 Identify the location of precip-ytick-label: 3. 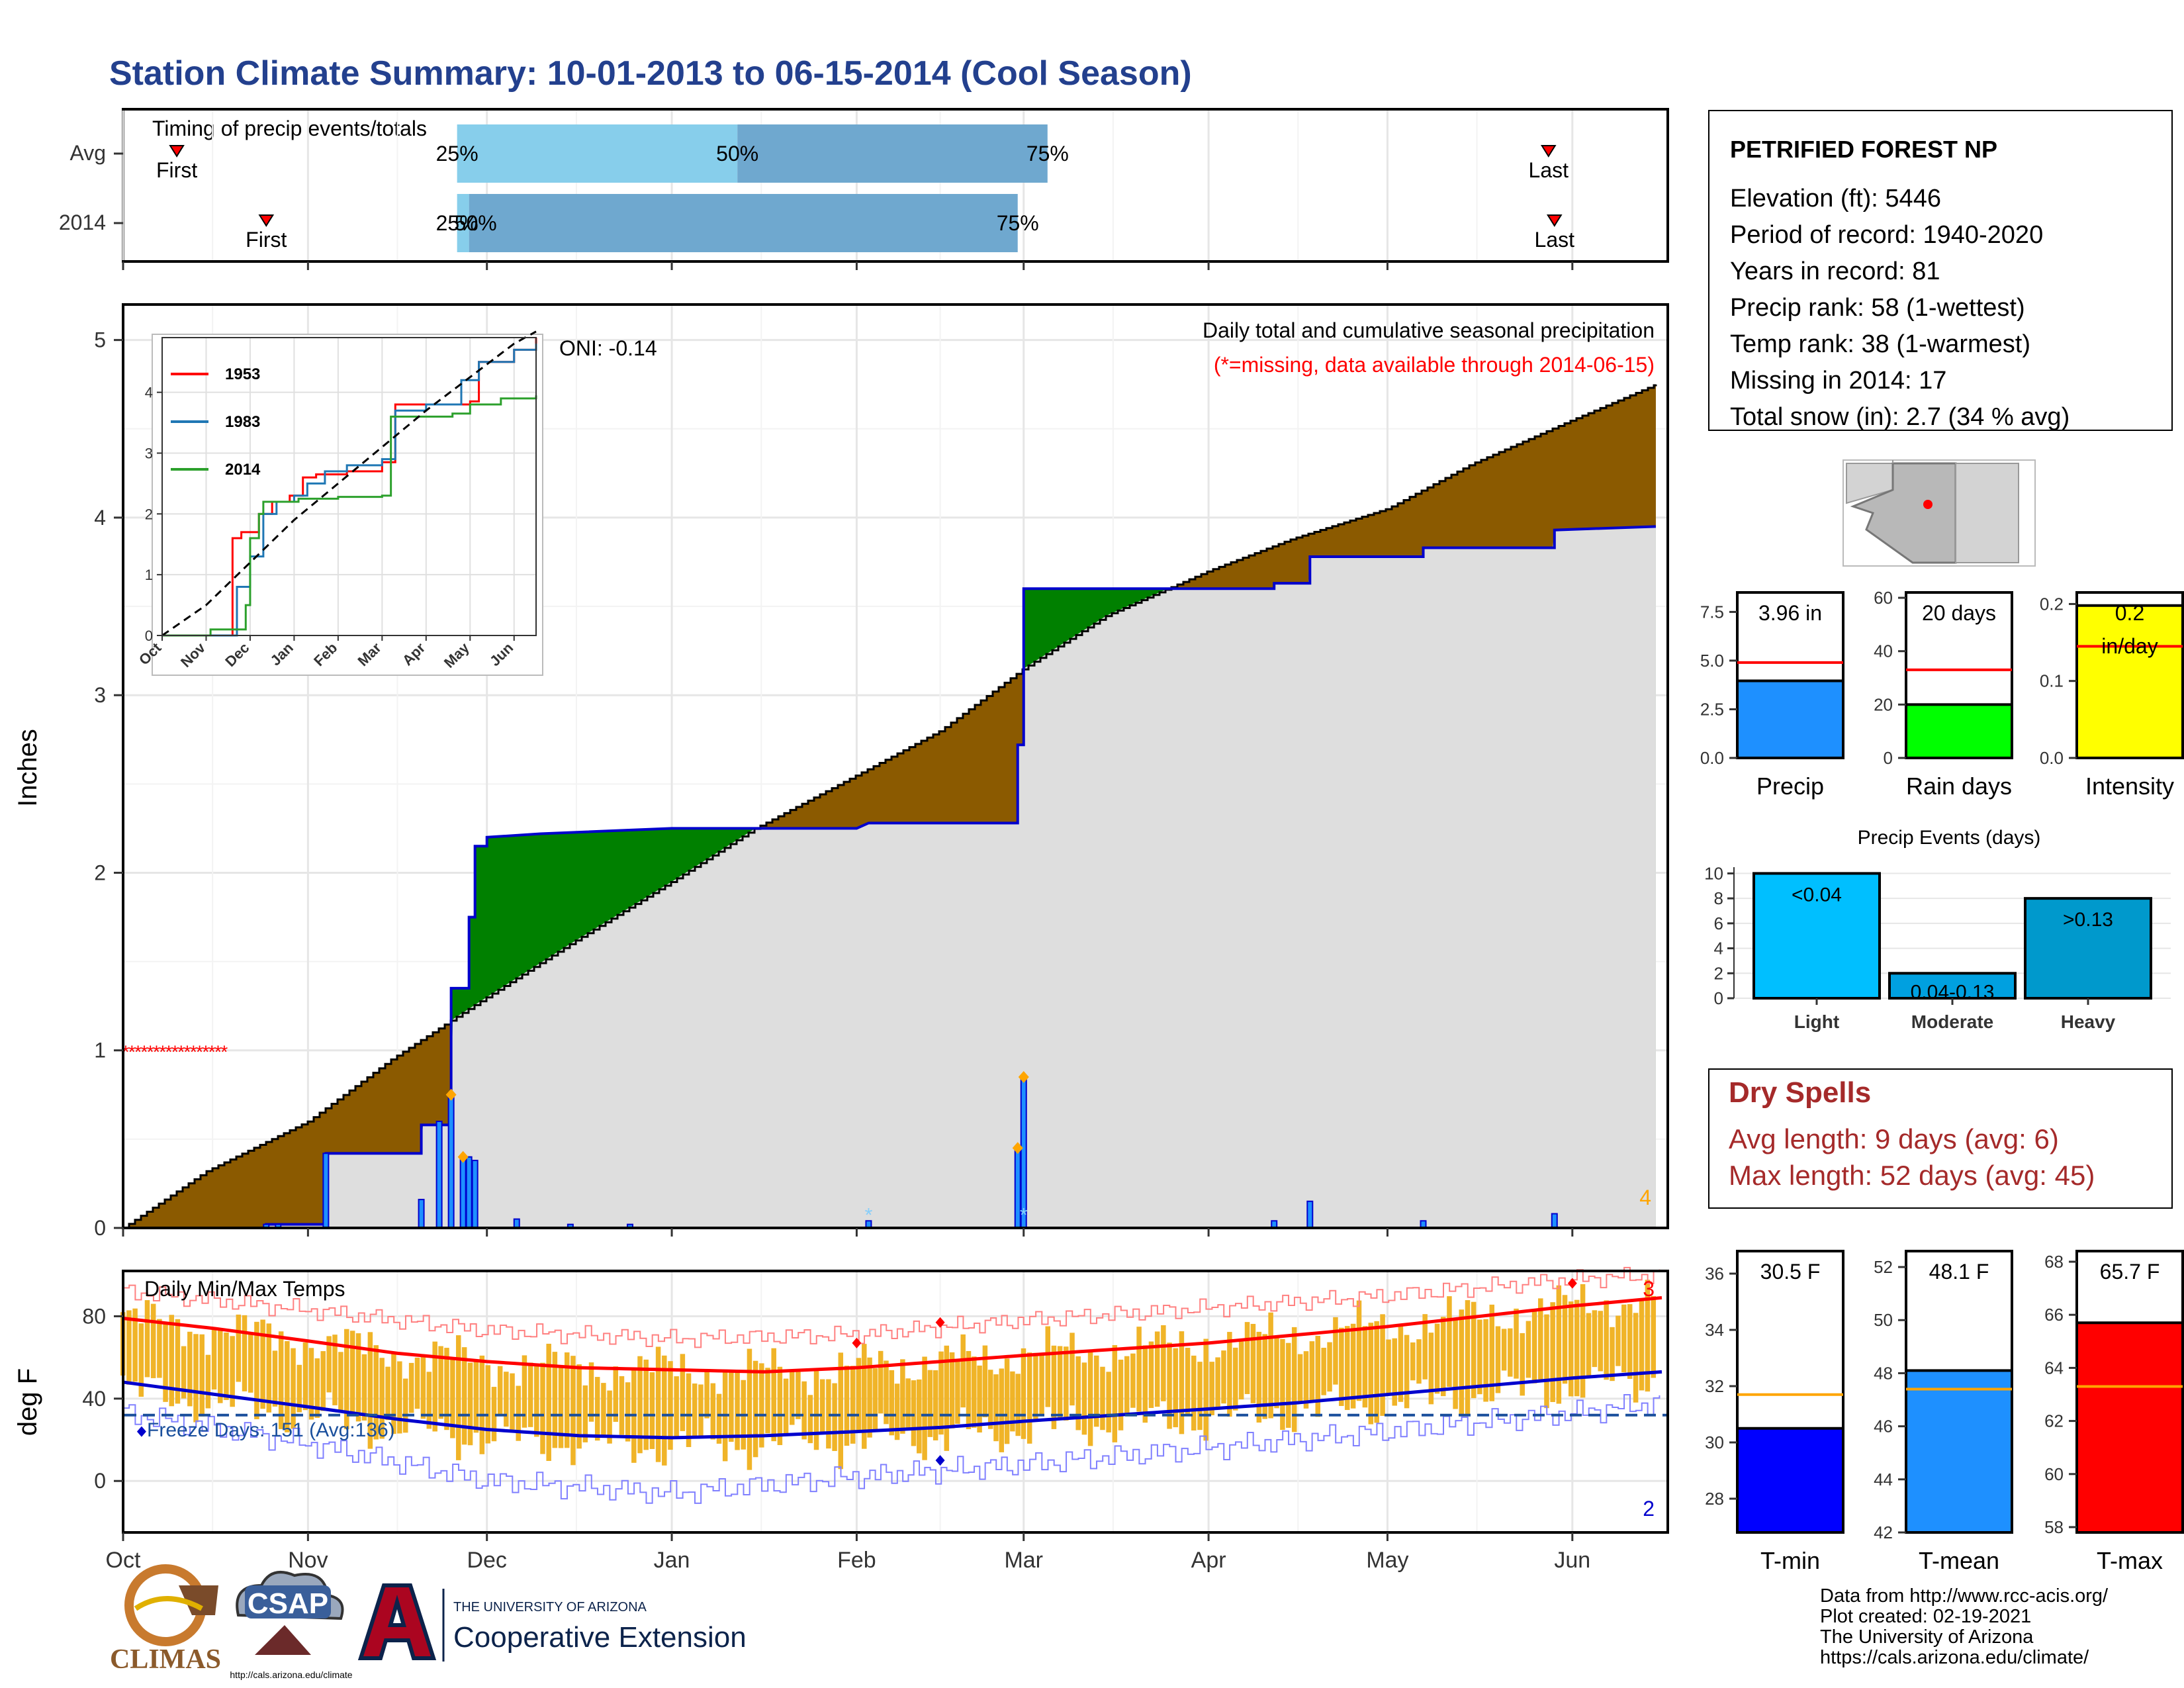
(100, 695).